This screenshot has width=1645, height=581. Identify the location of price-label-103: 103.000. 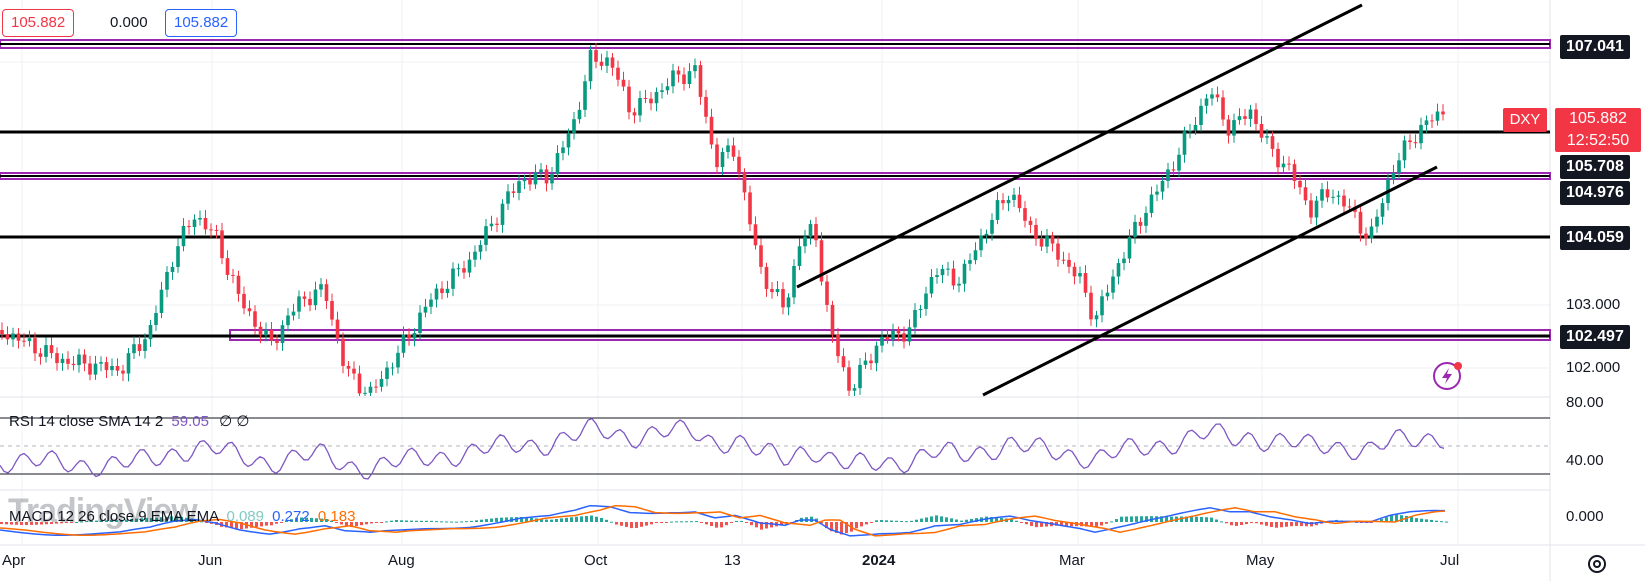
(1593, 304).